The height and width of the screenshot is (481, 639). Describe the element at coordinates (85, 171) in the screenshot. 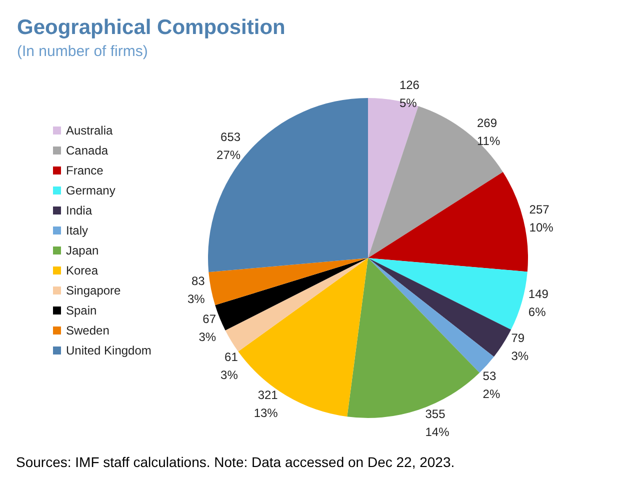

I see `legend-label: France` at that location.